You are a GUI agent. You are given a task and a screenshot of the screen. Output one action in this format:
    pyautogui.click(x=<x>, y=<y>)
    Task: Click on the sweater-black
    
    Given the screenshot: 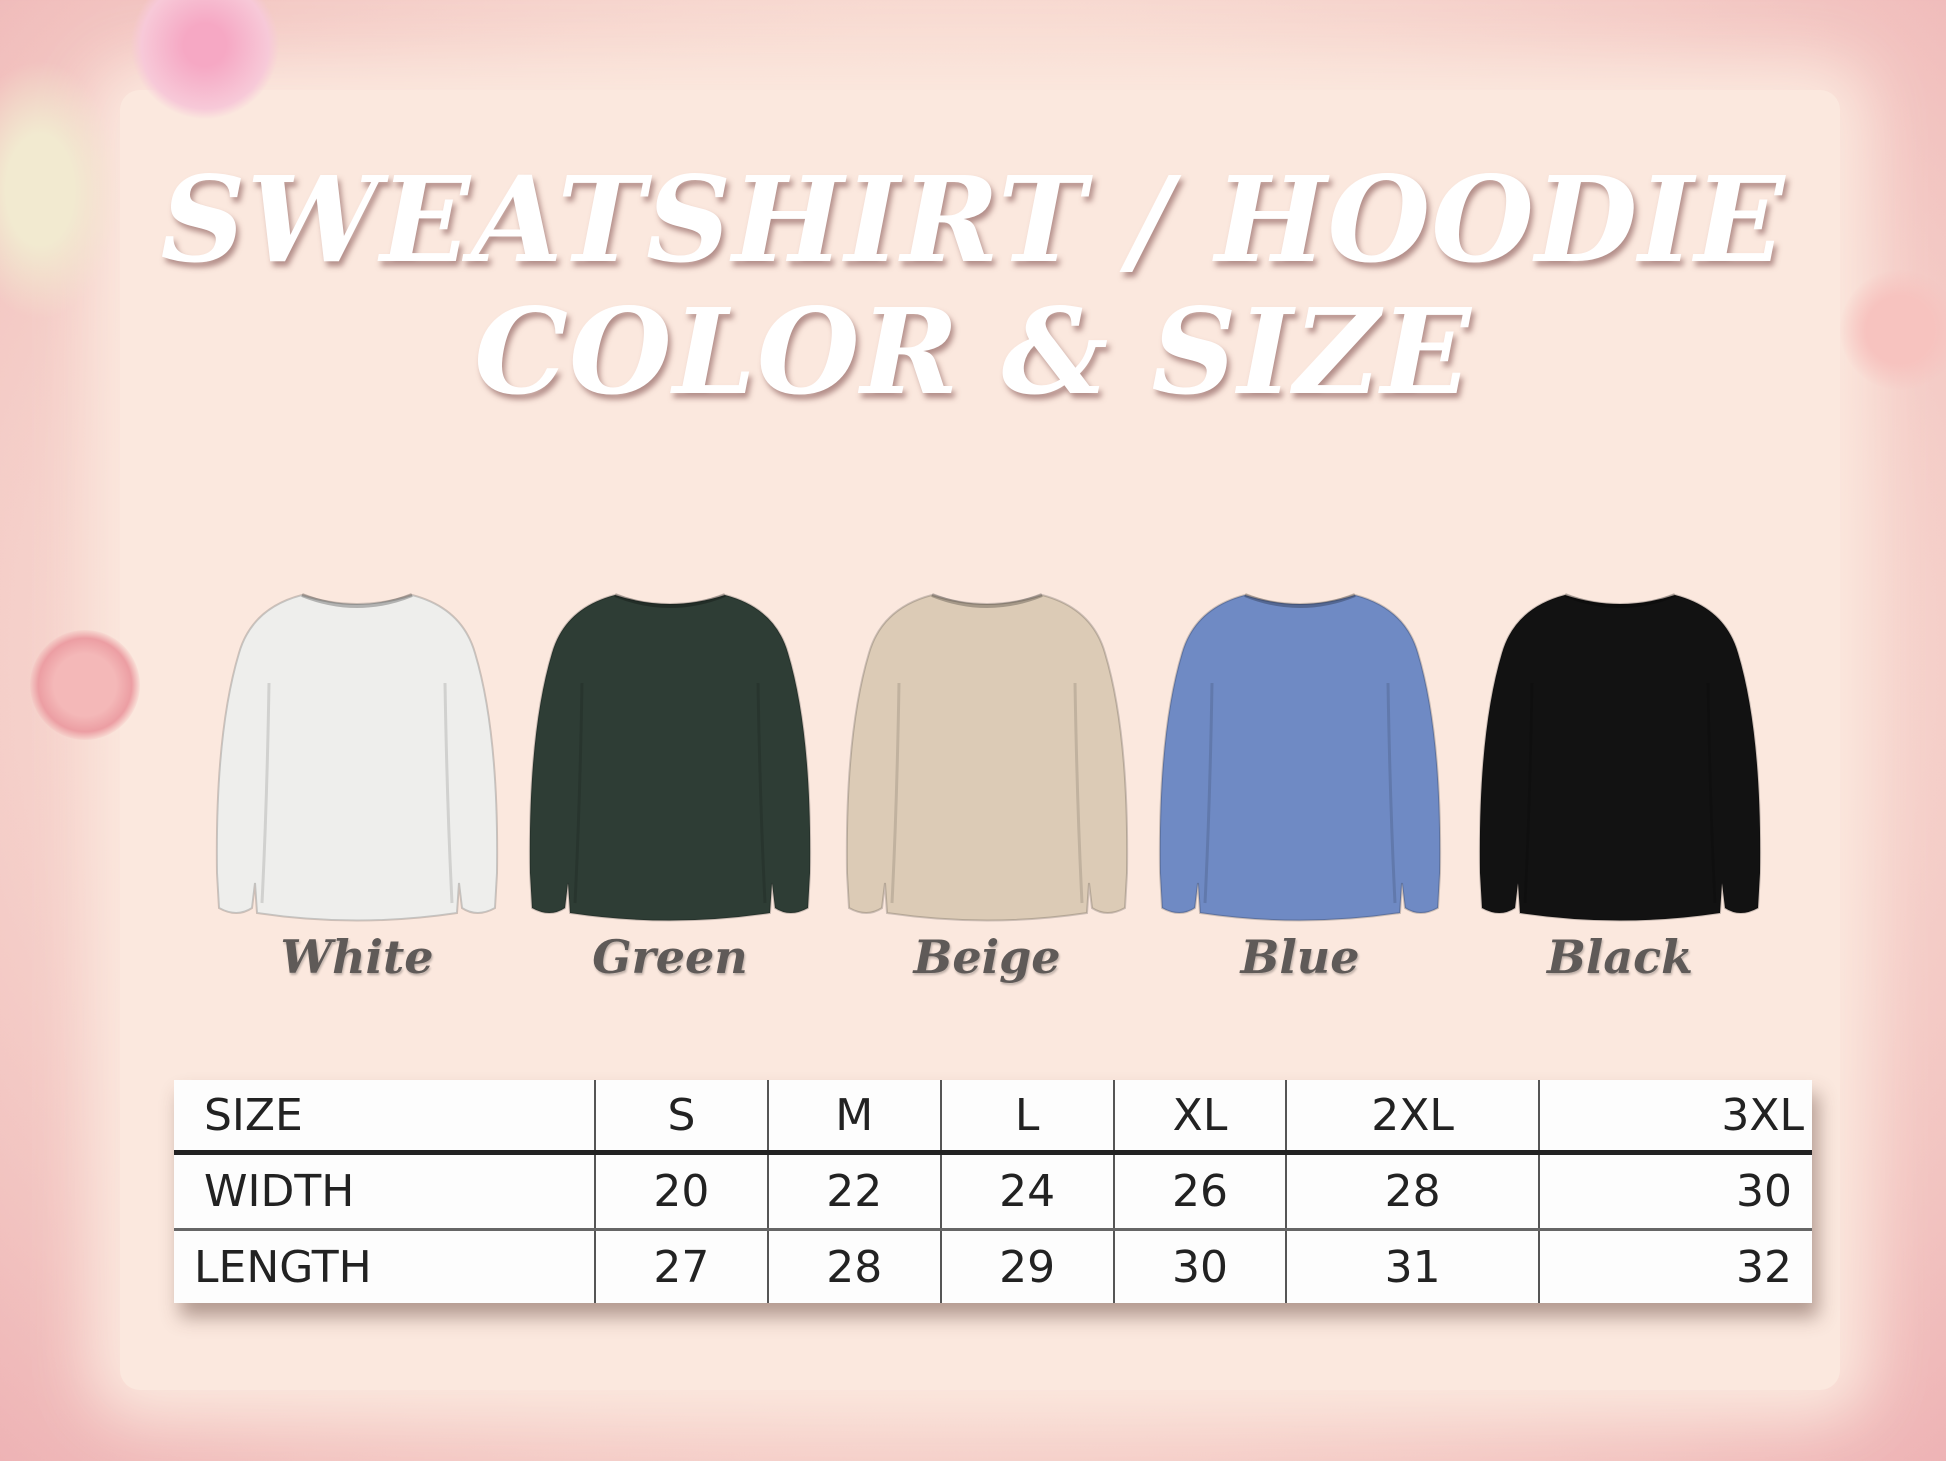 What is the action you would take?
    pyautogui.click(x=1620, y=755)
    